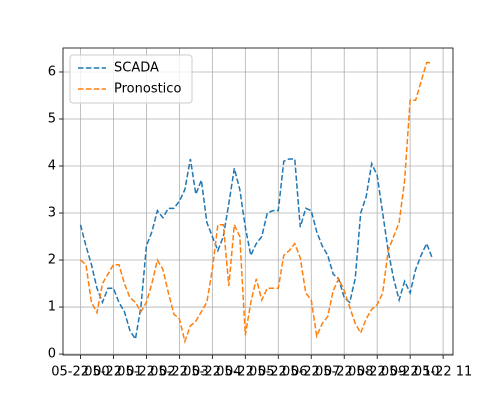 Image resolution: width=500 pixels, height=400 pixels. Describe the element at coordinates (52, 213) in the screenshot. I see `y-tick-label: 3` at that location.